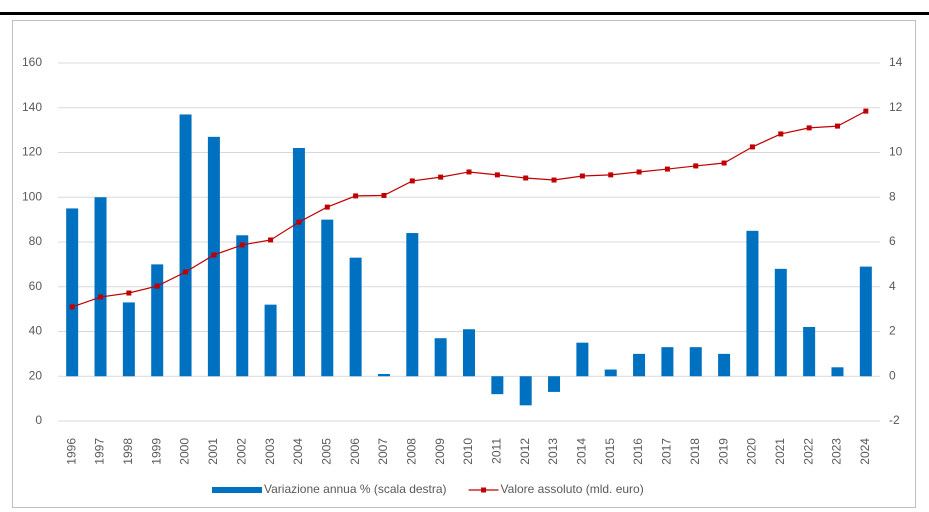  Describe the element at coordinates (32, 196) in the screenshot. I see `y-tick-label: 100` at that location.